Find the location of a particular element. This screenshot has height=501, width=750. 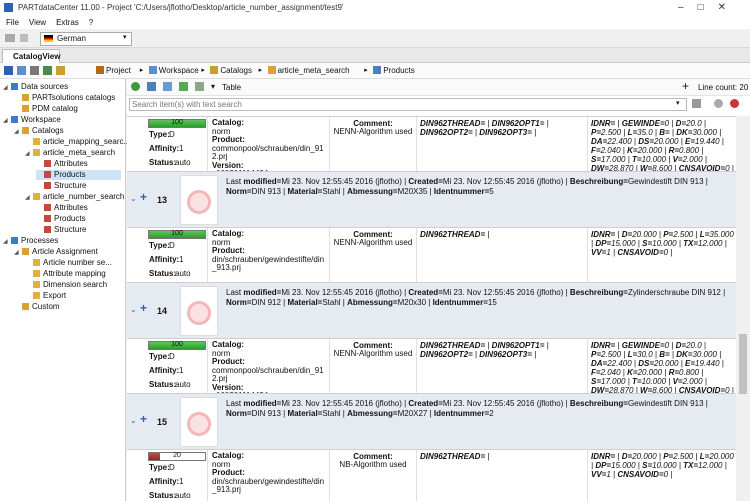

tree-node: ◢ article_number_search is located at coordinates (74, 197).